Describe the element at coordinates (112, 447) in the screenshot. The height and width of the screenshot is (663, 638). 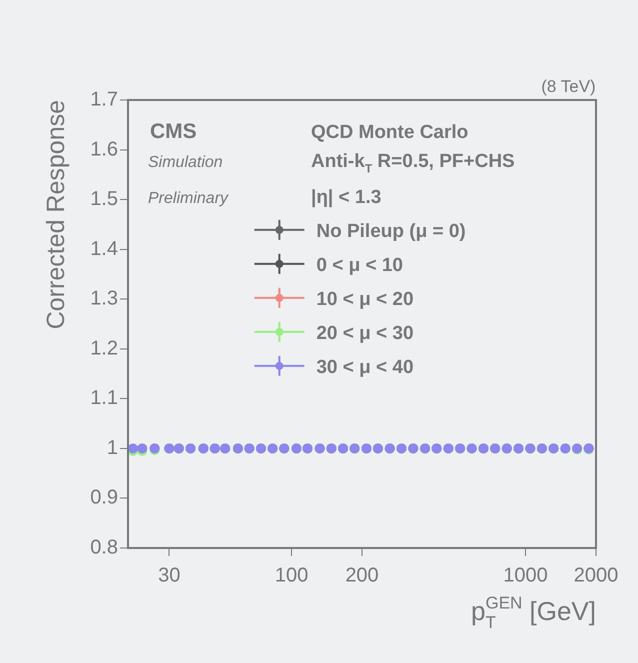
I see `y-tick-label: 1` at that location.